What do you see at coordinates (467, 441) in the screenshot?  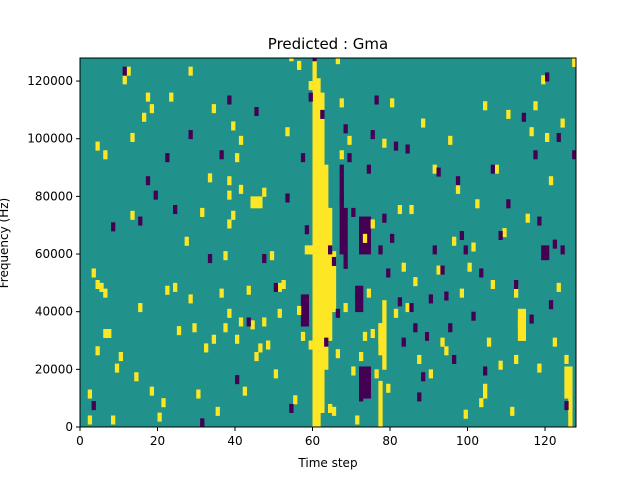 I see `x-tick-label: 100` at bounding box center [467, 441].